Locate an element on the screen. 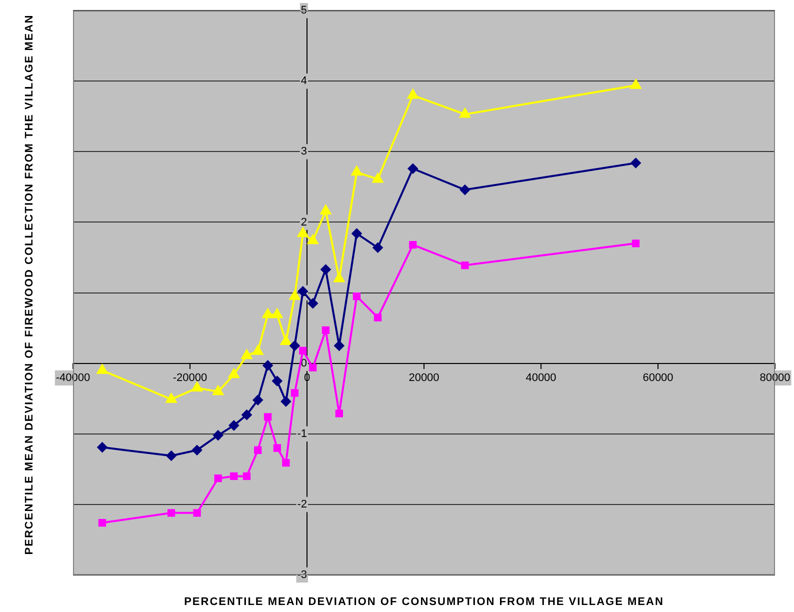 This screenshot has height=612, width=794. y-axis-title: PERCENTILE MEAN DEVIATION OF FIREWOOD COLLECTION FROM THE VILLAGE MEAN is located at coordinates (29, 285).